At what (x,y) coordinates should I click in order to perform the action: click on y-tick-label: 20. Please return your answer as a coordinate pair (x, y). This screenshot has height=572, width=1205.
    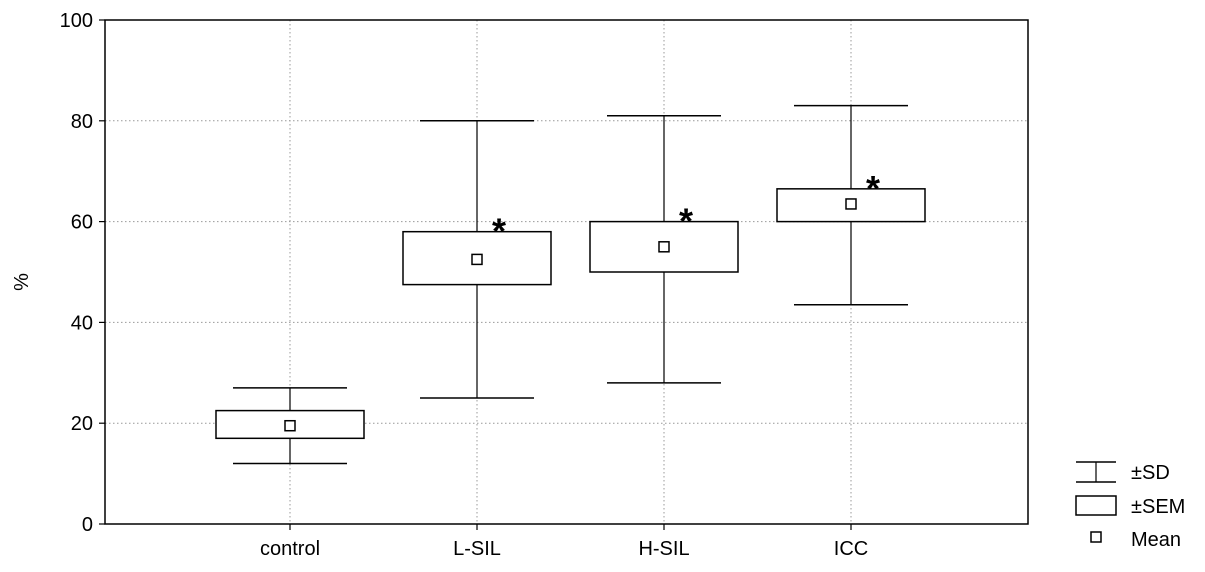
    Looking at the image, I should click on (82, 424).